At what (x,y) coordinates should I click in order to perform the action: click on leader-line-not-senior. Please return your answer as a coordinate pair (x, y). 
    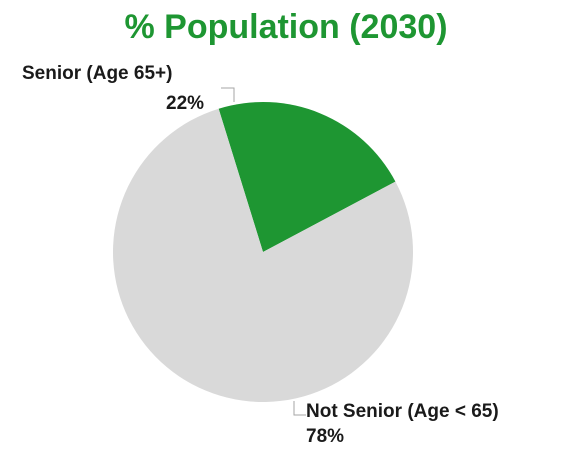
    Looking at the image, I should click on (299, 408).